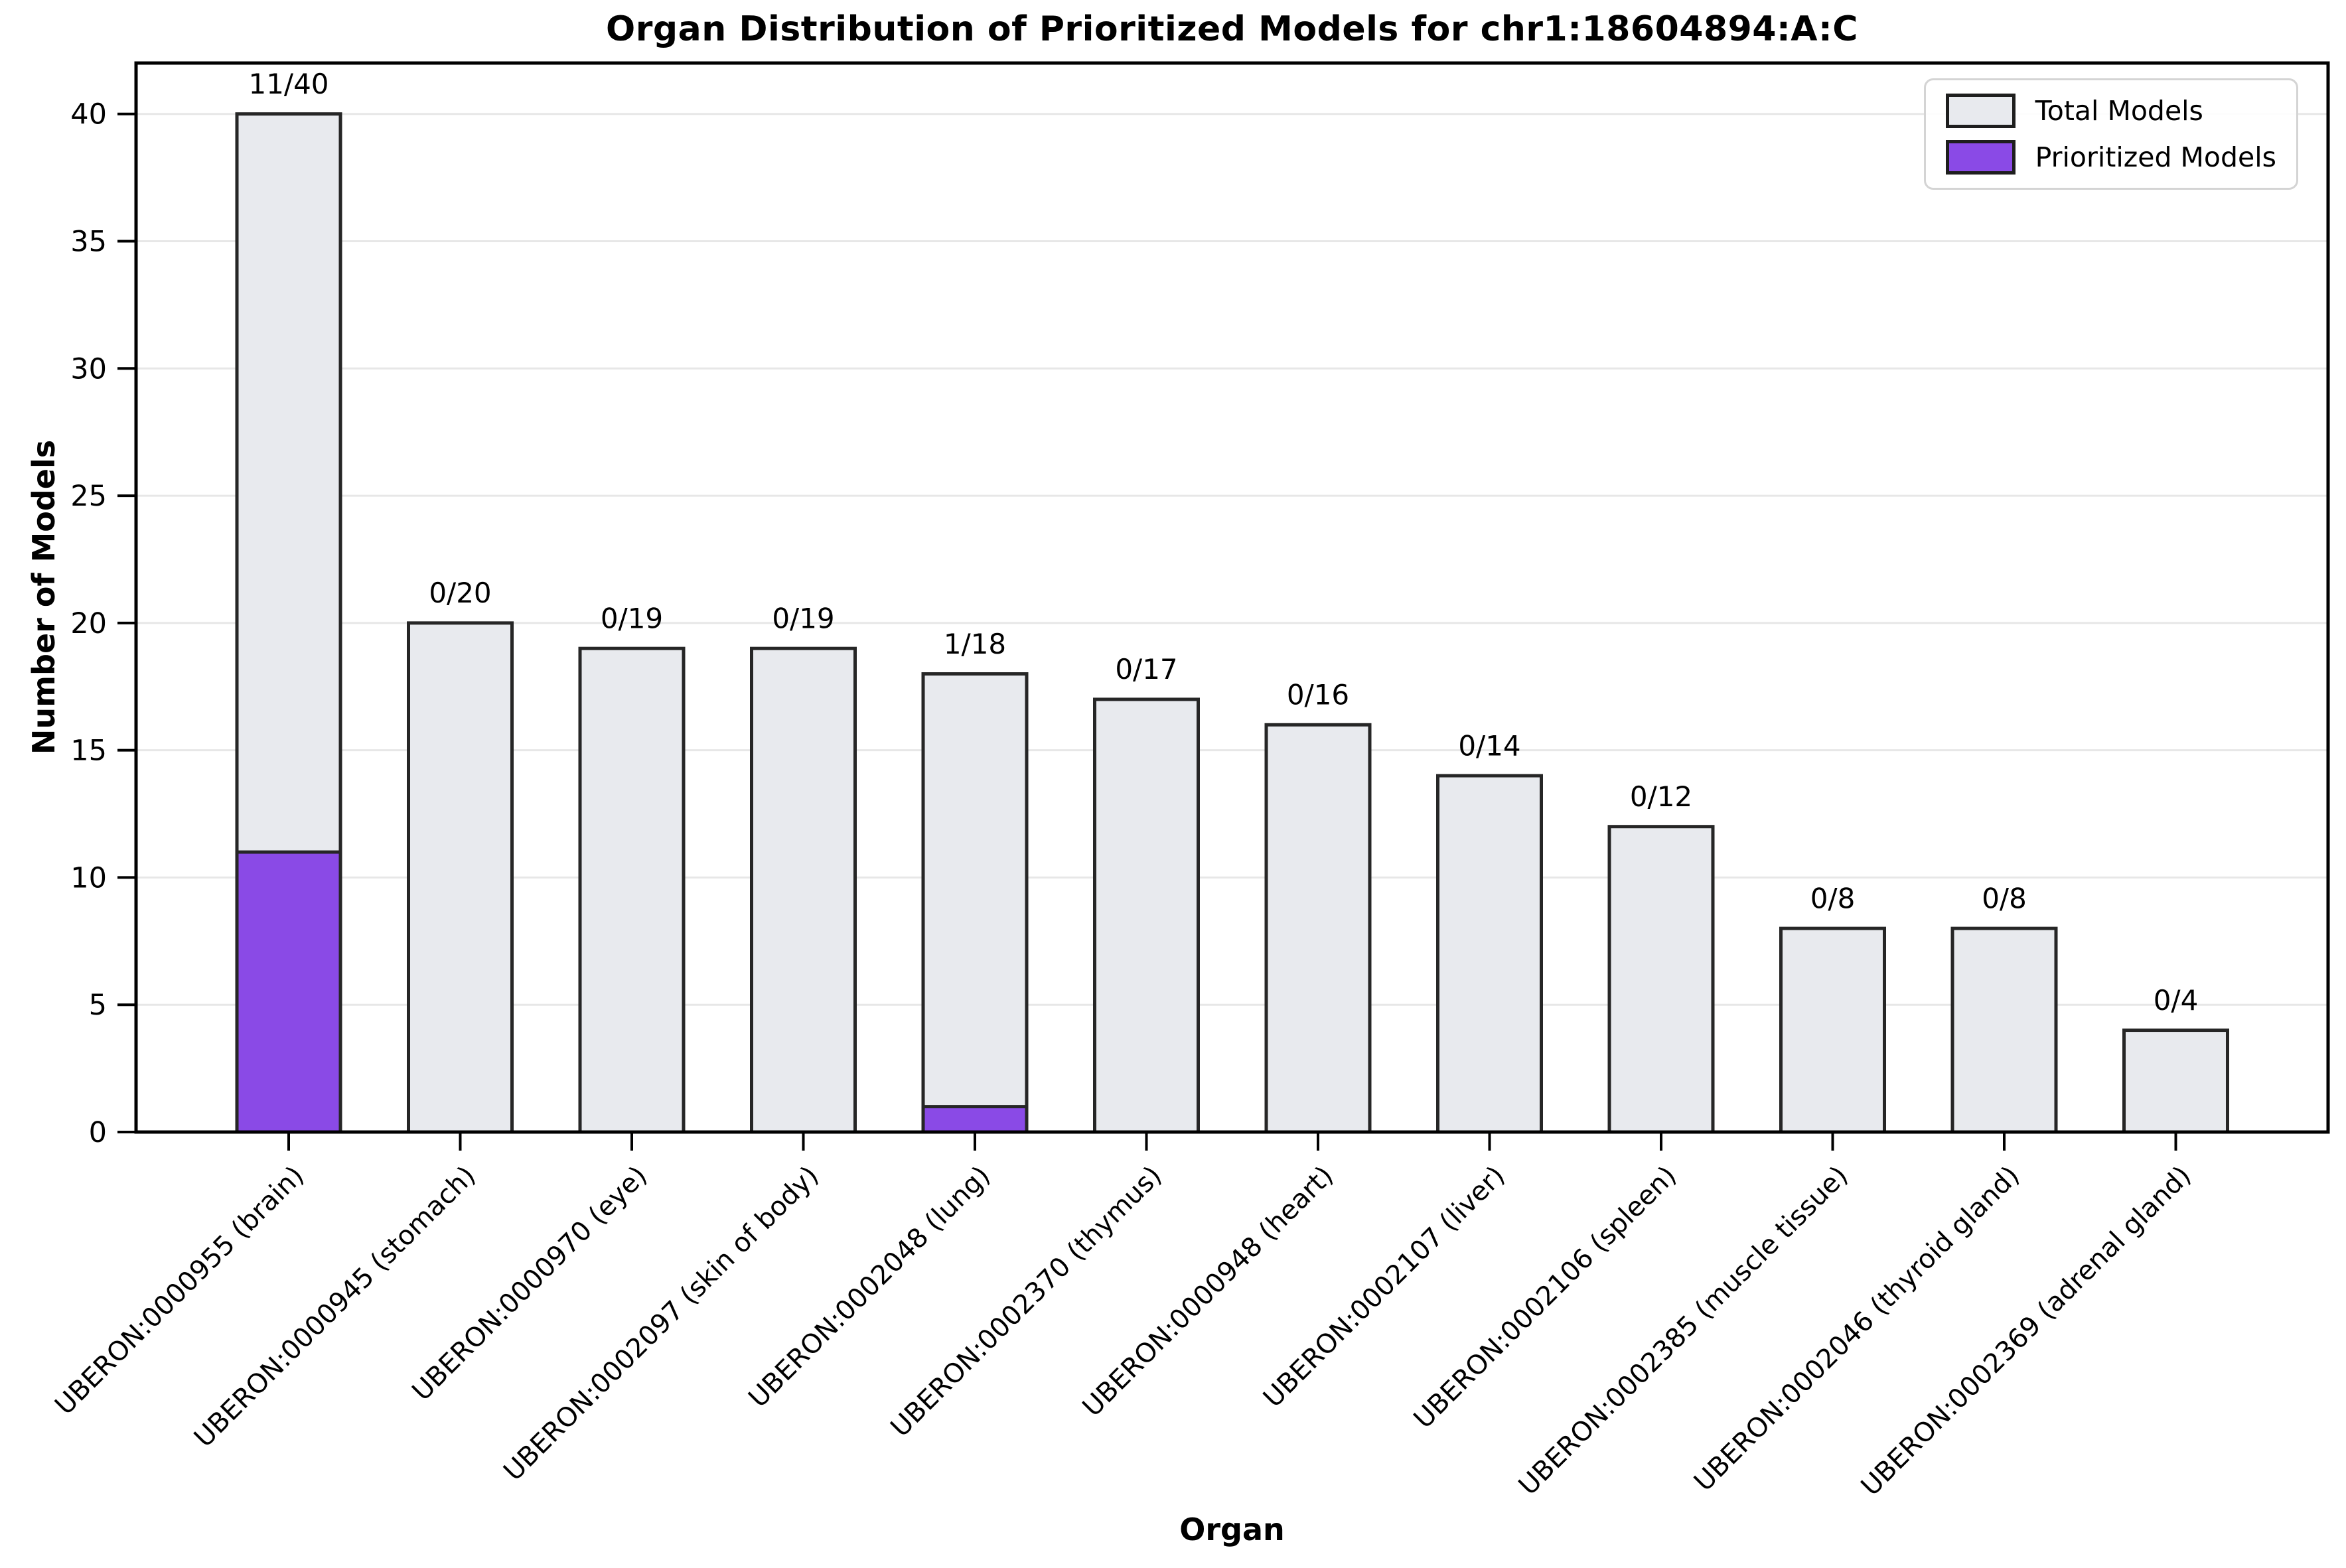 Image resolution: width=2346 pixels, height=1568 pixels. I want to click on y-tick-label: 25, so click(88, 496).